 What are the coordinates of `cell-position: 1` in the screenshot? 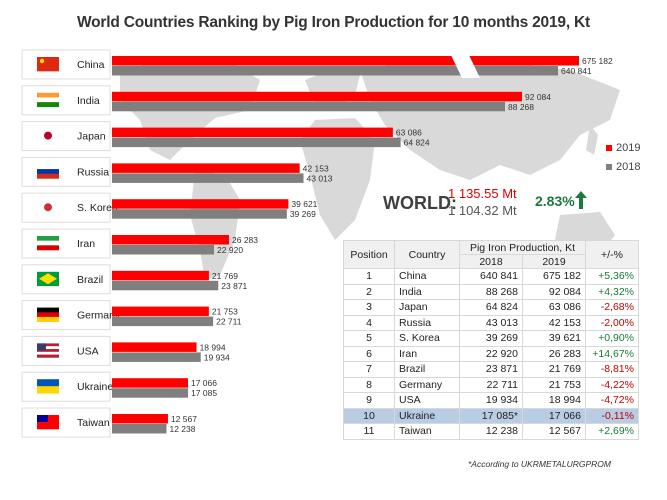 It's located at (369, 276).